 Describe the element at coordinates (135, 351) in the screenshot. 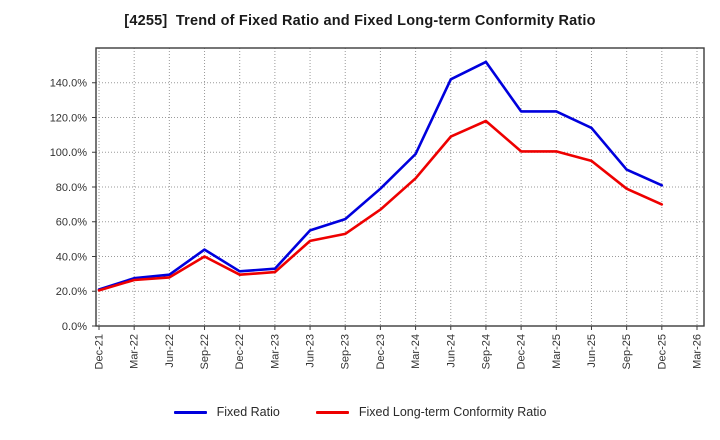

I see `x-tick-label: Mar-22` at that location.